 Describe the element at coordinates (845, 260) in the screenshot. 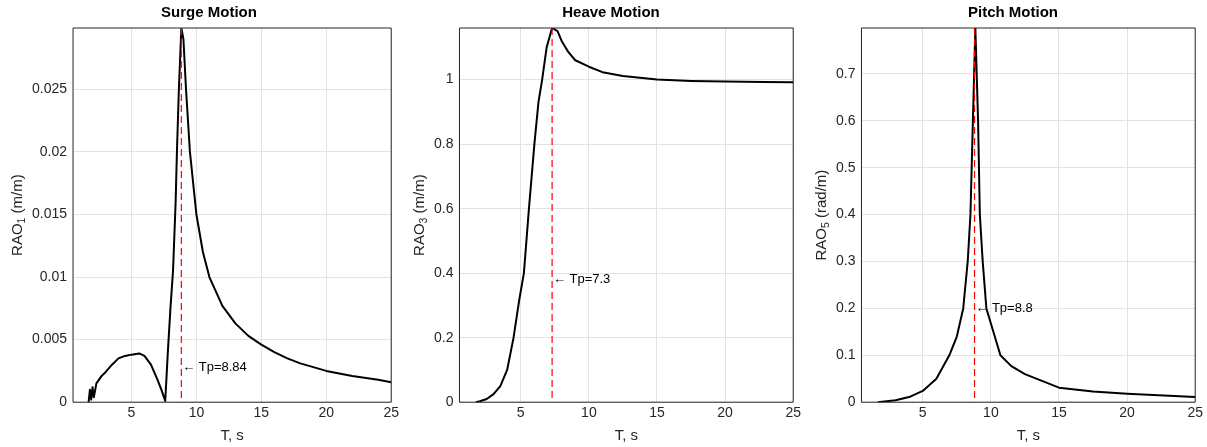

I see `y-tick-label: 0.3` at that location.